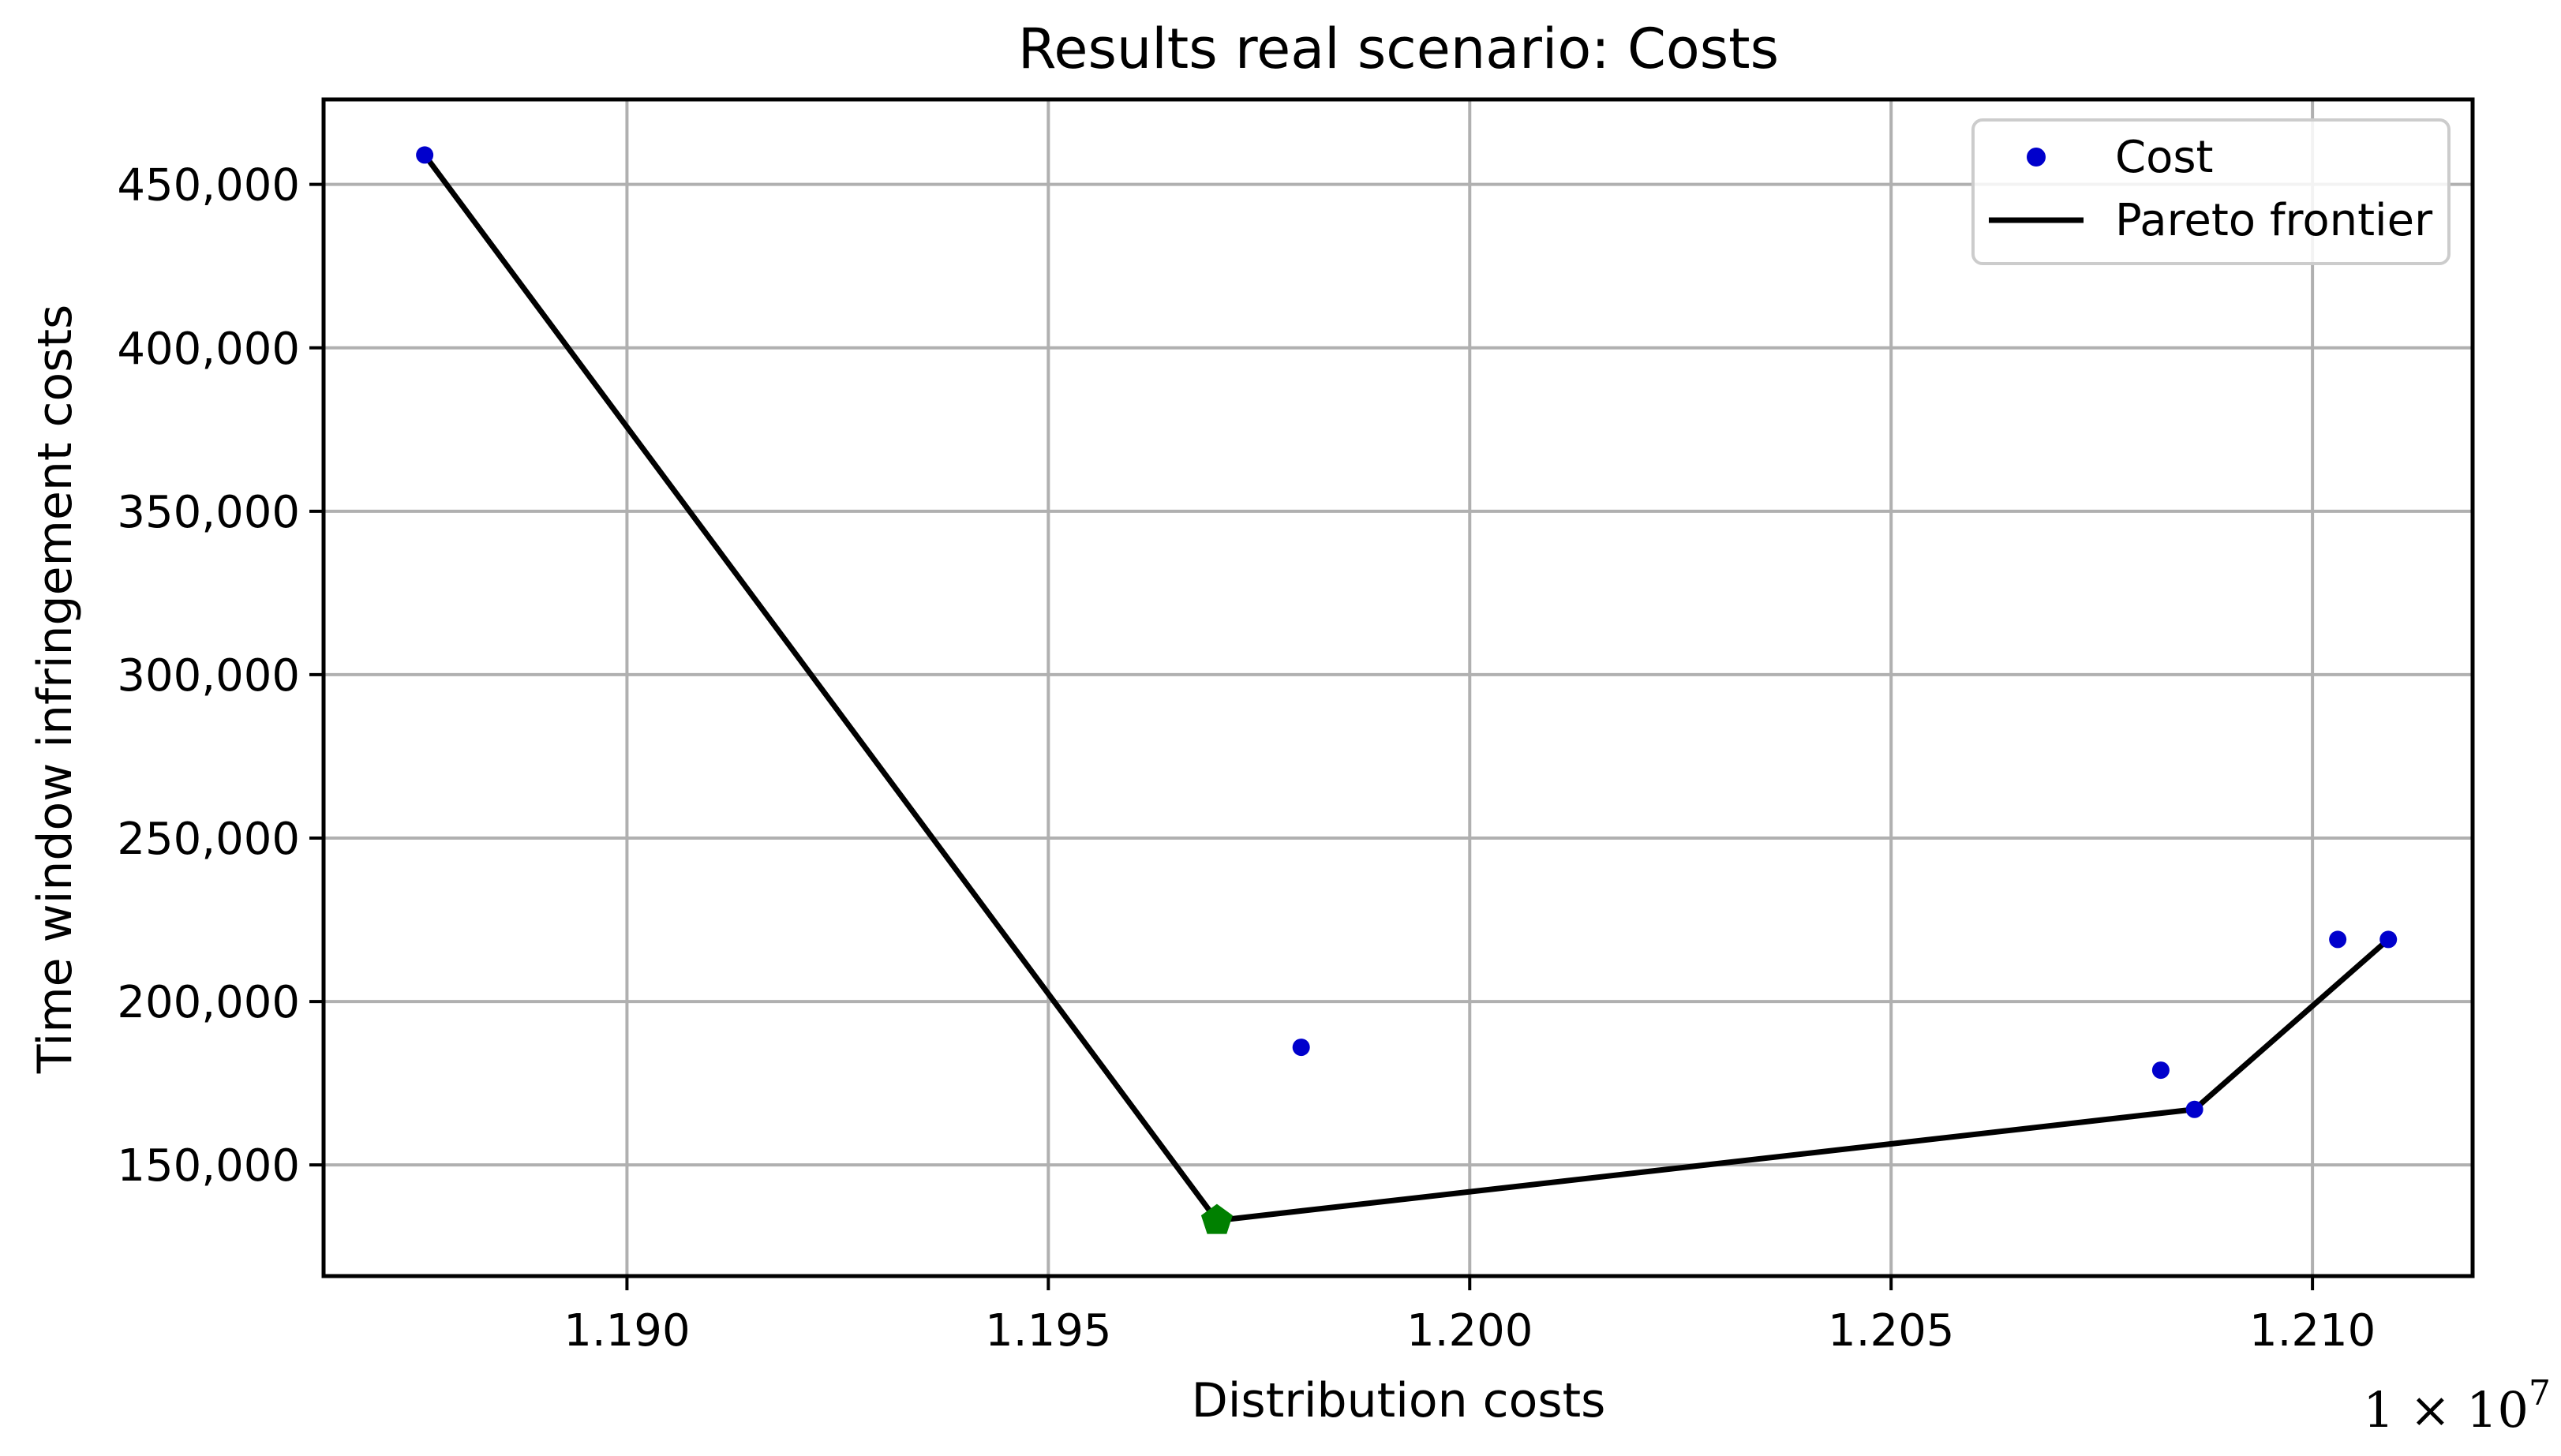 This screenshot has height=1456, width=2561. What do you see at coordinates (2312, 1331) in the screenshot?
I see `x-tick-label: 1.210` at bounding box center [2312, 1331].